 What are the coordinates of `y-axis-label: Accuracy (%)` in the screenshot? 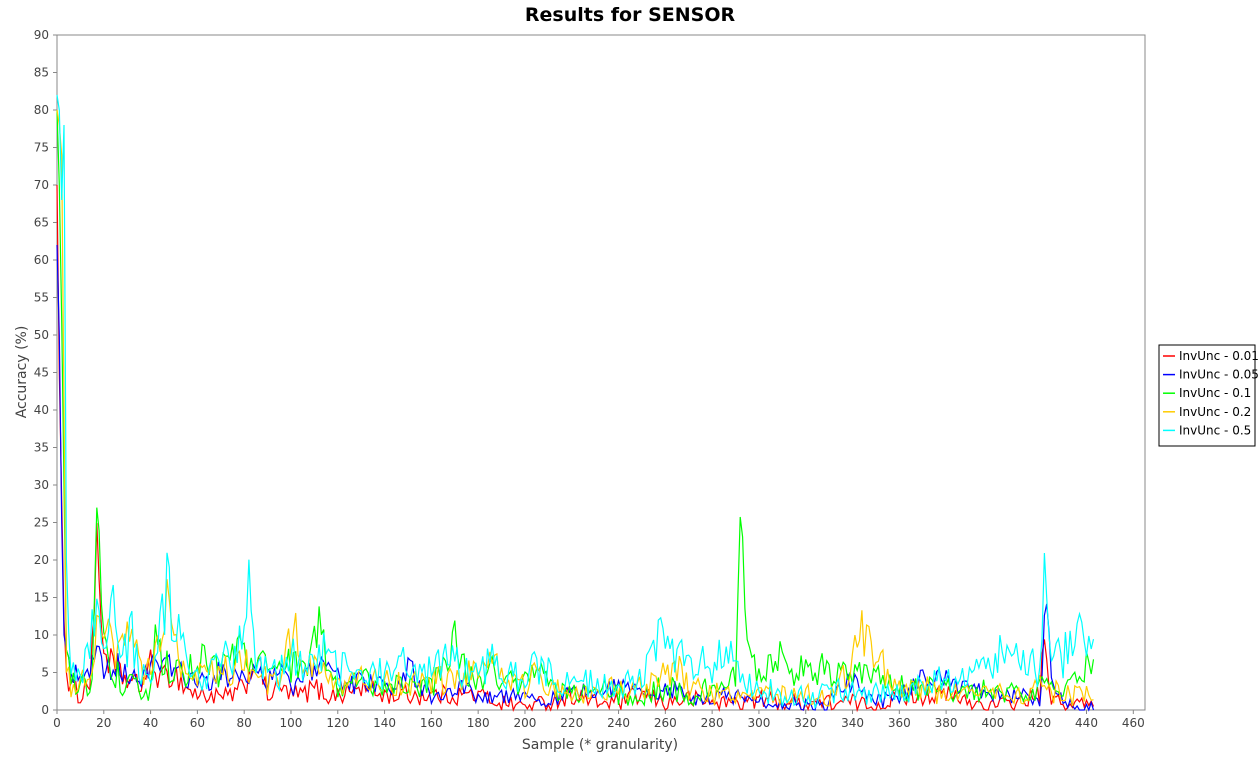 It's located at (22, 372).